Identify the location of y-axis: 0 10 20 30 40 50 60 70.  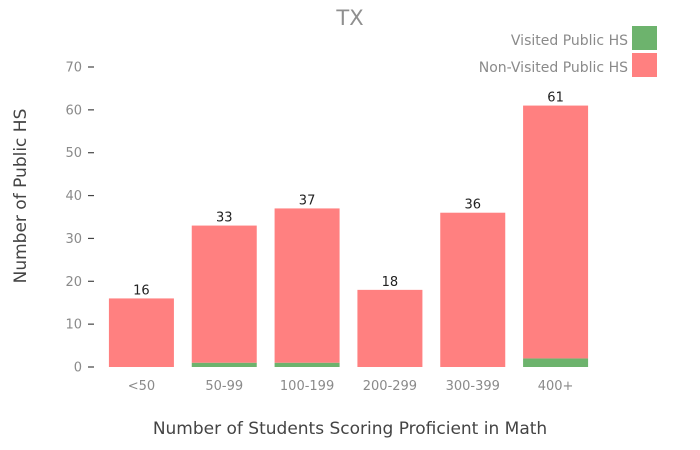
(79, 218).